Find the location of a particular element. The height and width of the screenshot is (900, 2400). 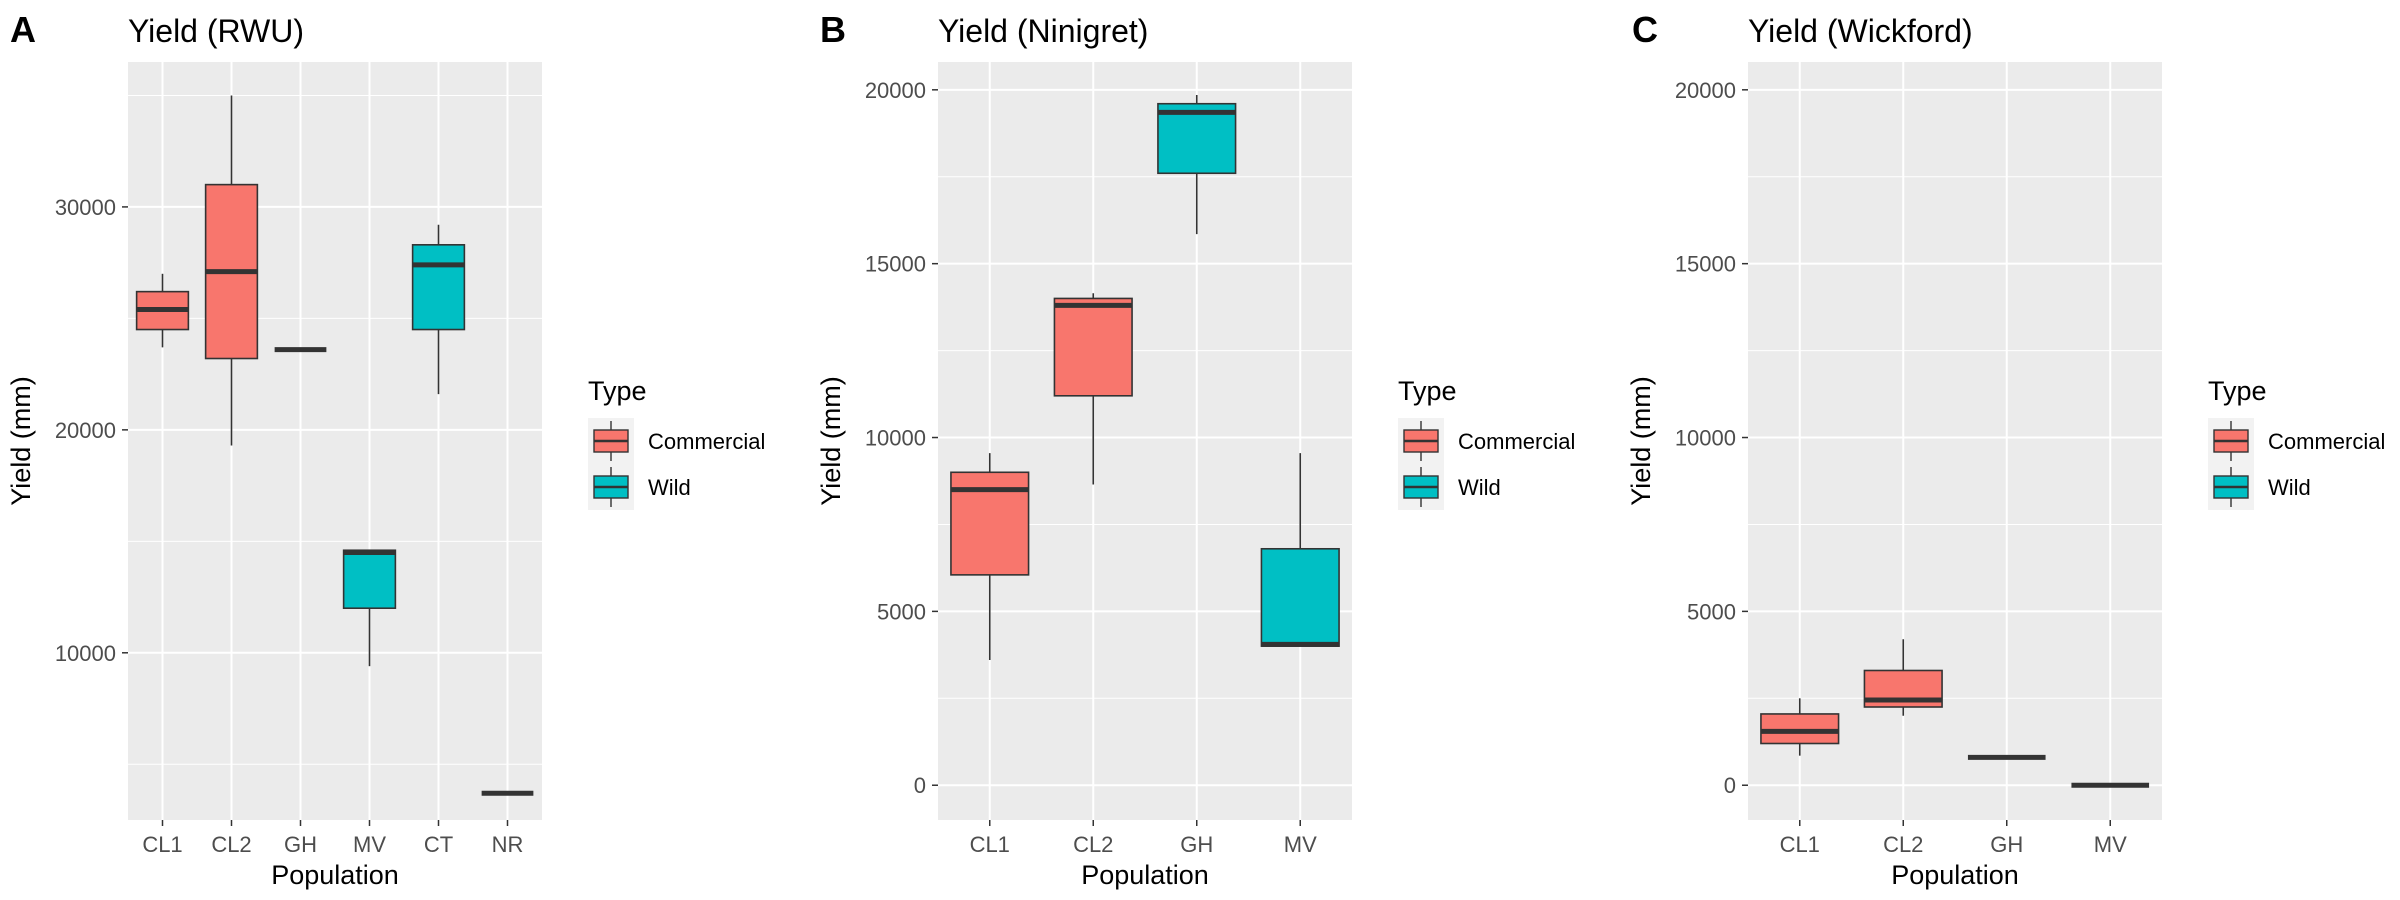

panel-letter: B is located at coordinates (833, 29).